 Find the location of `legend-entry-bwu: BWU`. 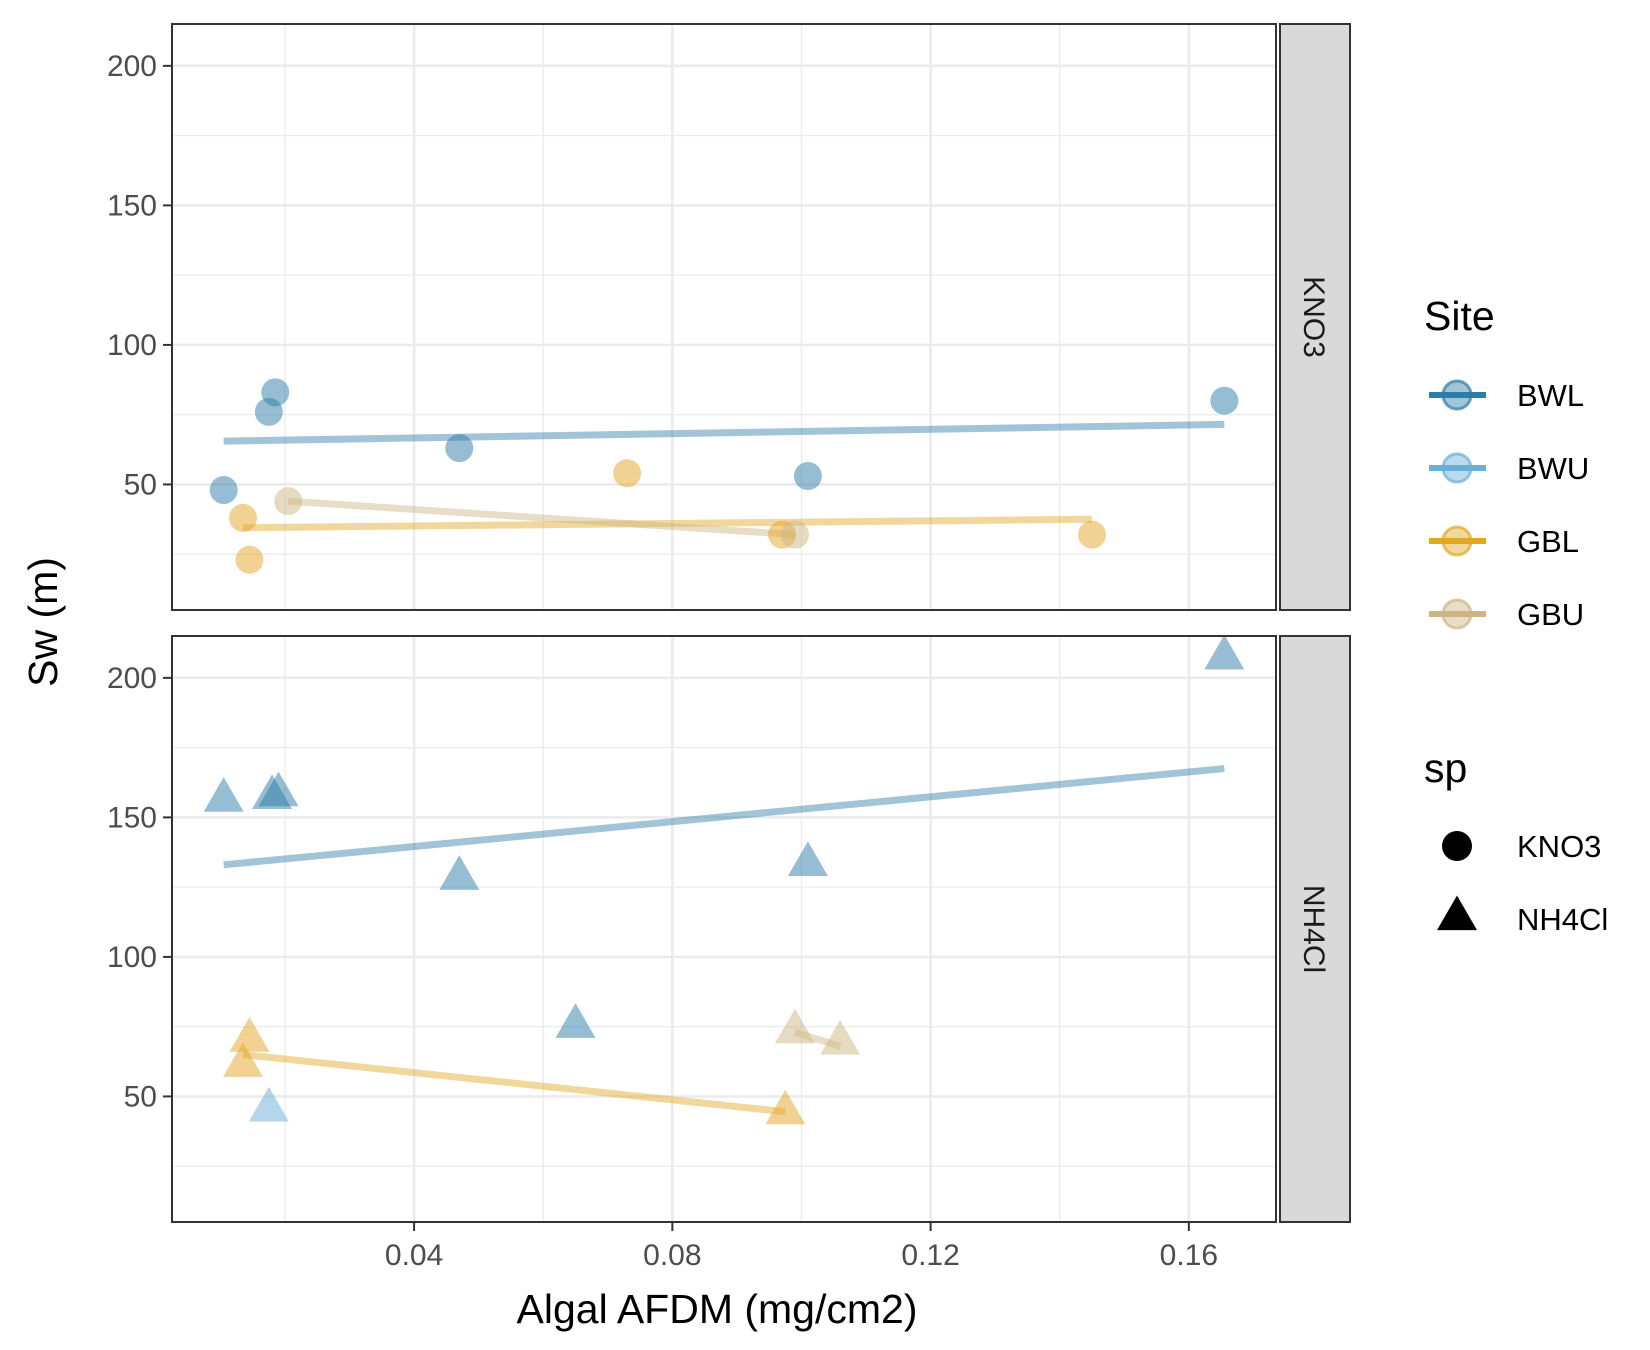

legend-entry-bwu: BWU is located at coordinates (1509, 468).